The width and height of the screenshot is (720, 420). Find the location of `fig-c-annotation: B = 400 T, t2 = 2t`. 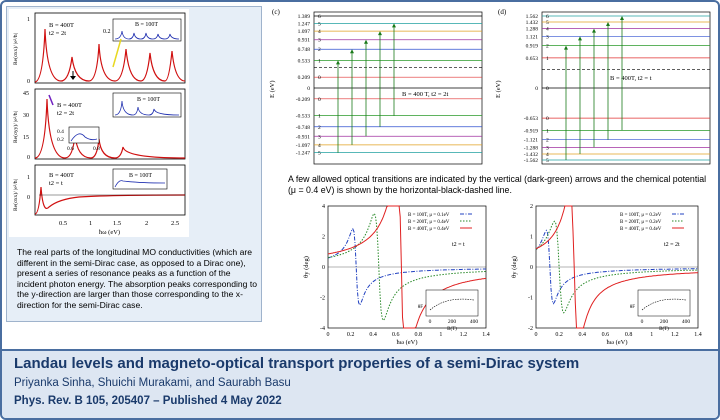

fig-c-annotation: B = 400 T, t2 = 2t is located at coordinates (425, 94).